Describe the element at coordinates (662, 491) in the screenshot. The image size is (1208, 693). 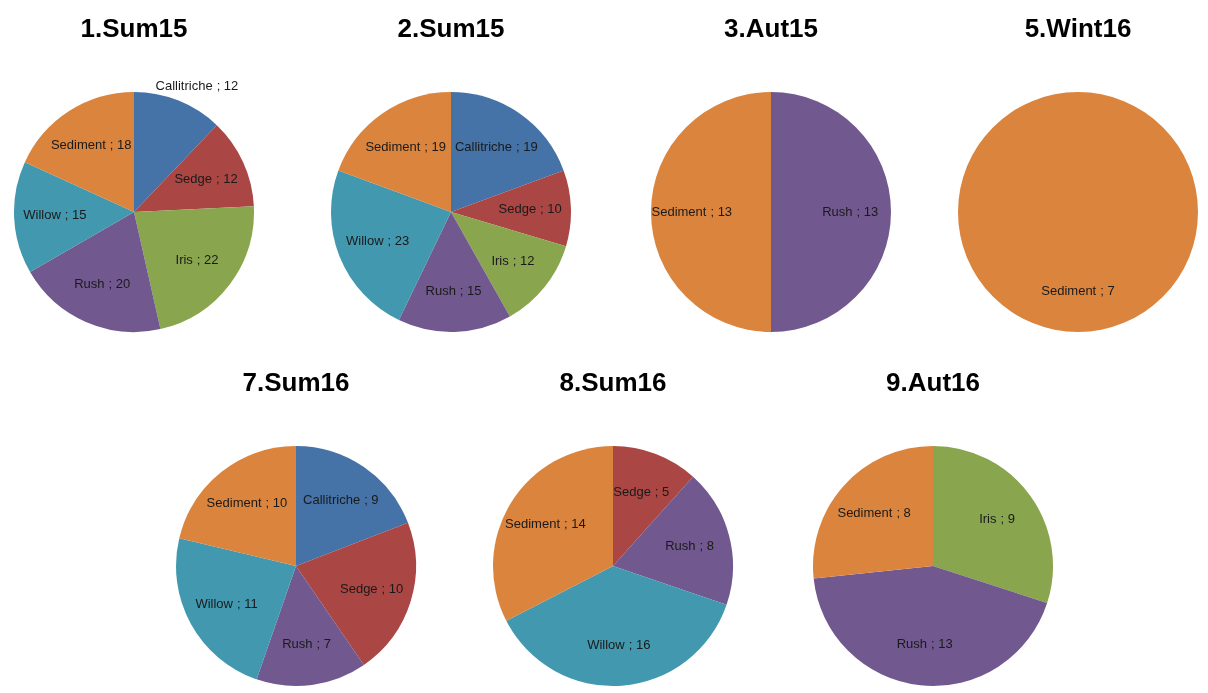
I see `data-label: ; 5` at that location.